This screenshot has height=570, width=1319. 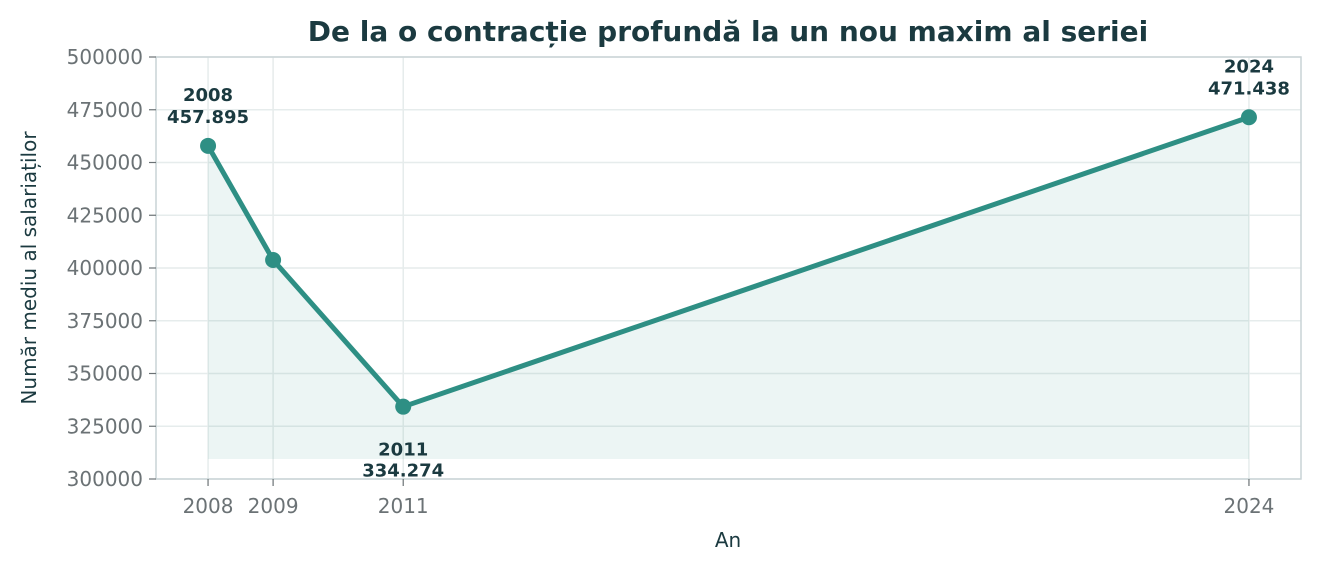 What do you see at coordinates (1249, 88) in the screenshot?
I see `annotation-value: 471.438` at bounding box center [1249, 88].